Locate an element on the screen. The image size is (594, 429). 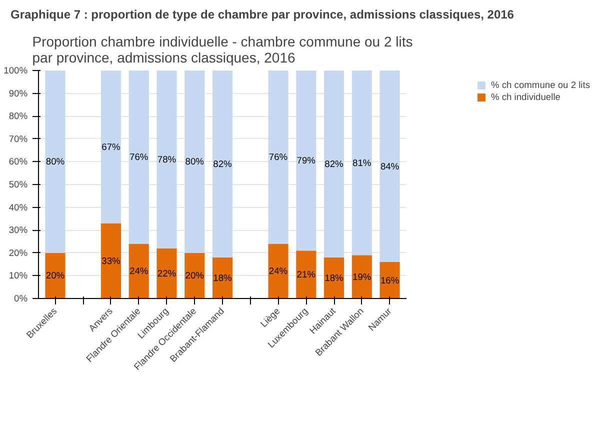
y-tick-label: 100% is located at coordinates (16, 71).